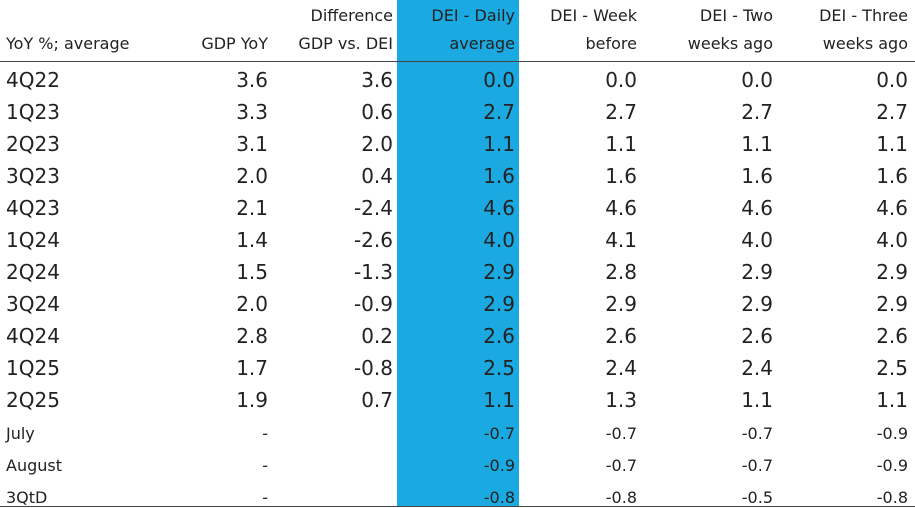  What do you see at coordinates (351, 15) in the screenshot?
I see `column-header: Difference` at bounding box center [351, 15].